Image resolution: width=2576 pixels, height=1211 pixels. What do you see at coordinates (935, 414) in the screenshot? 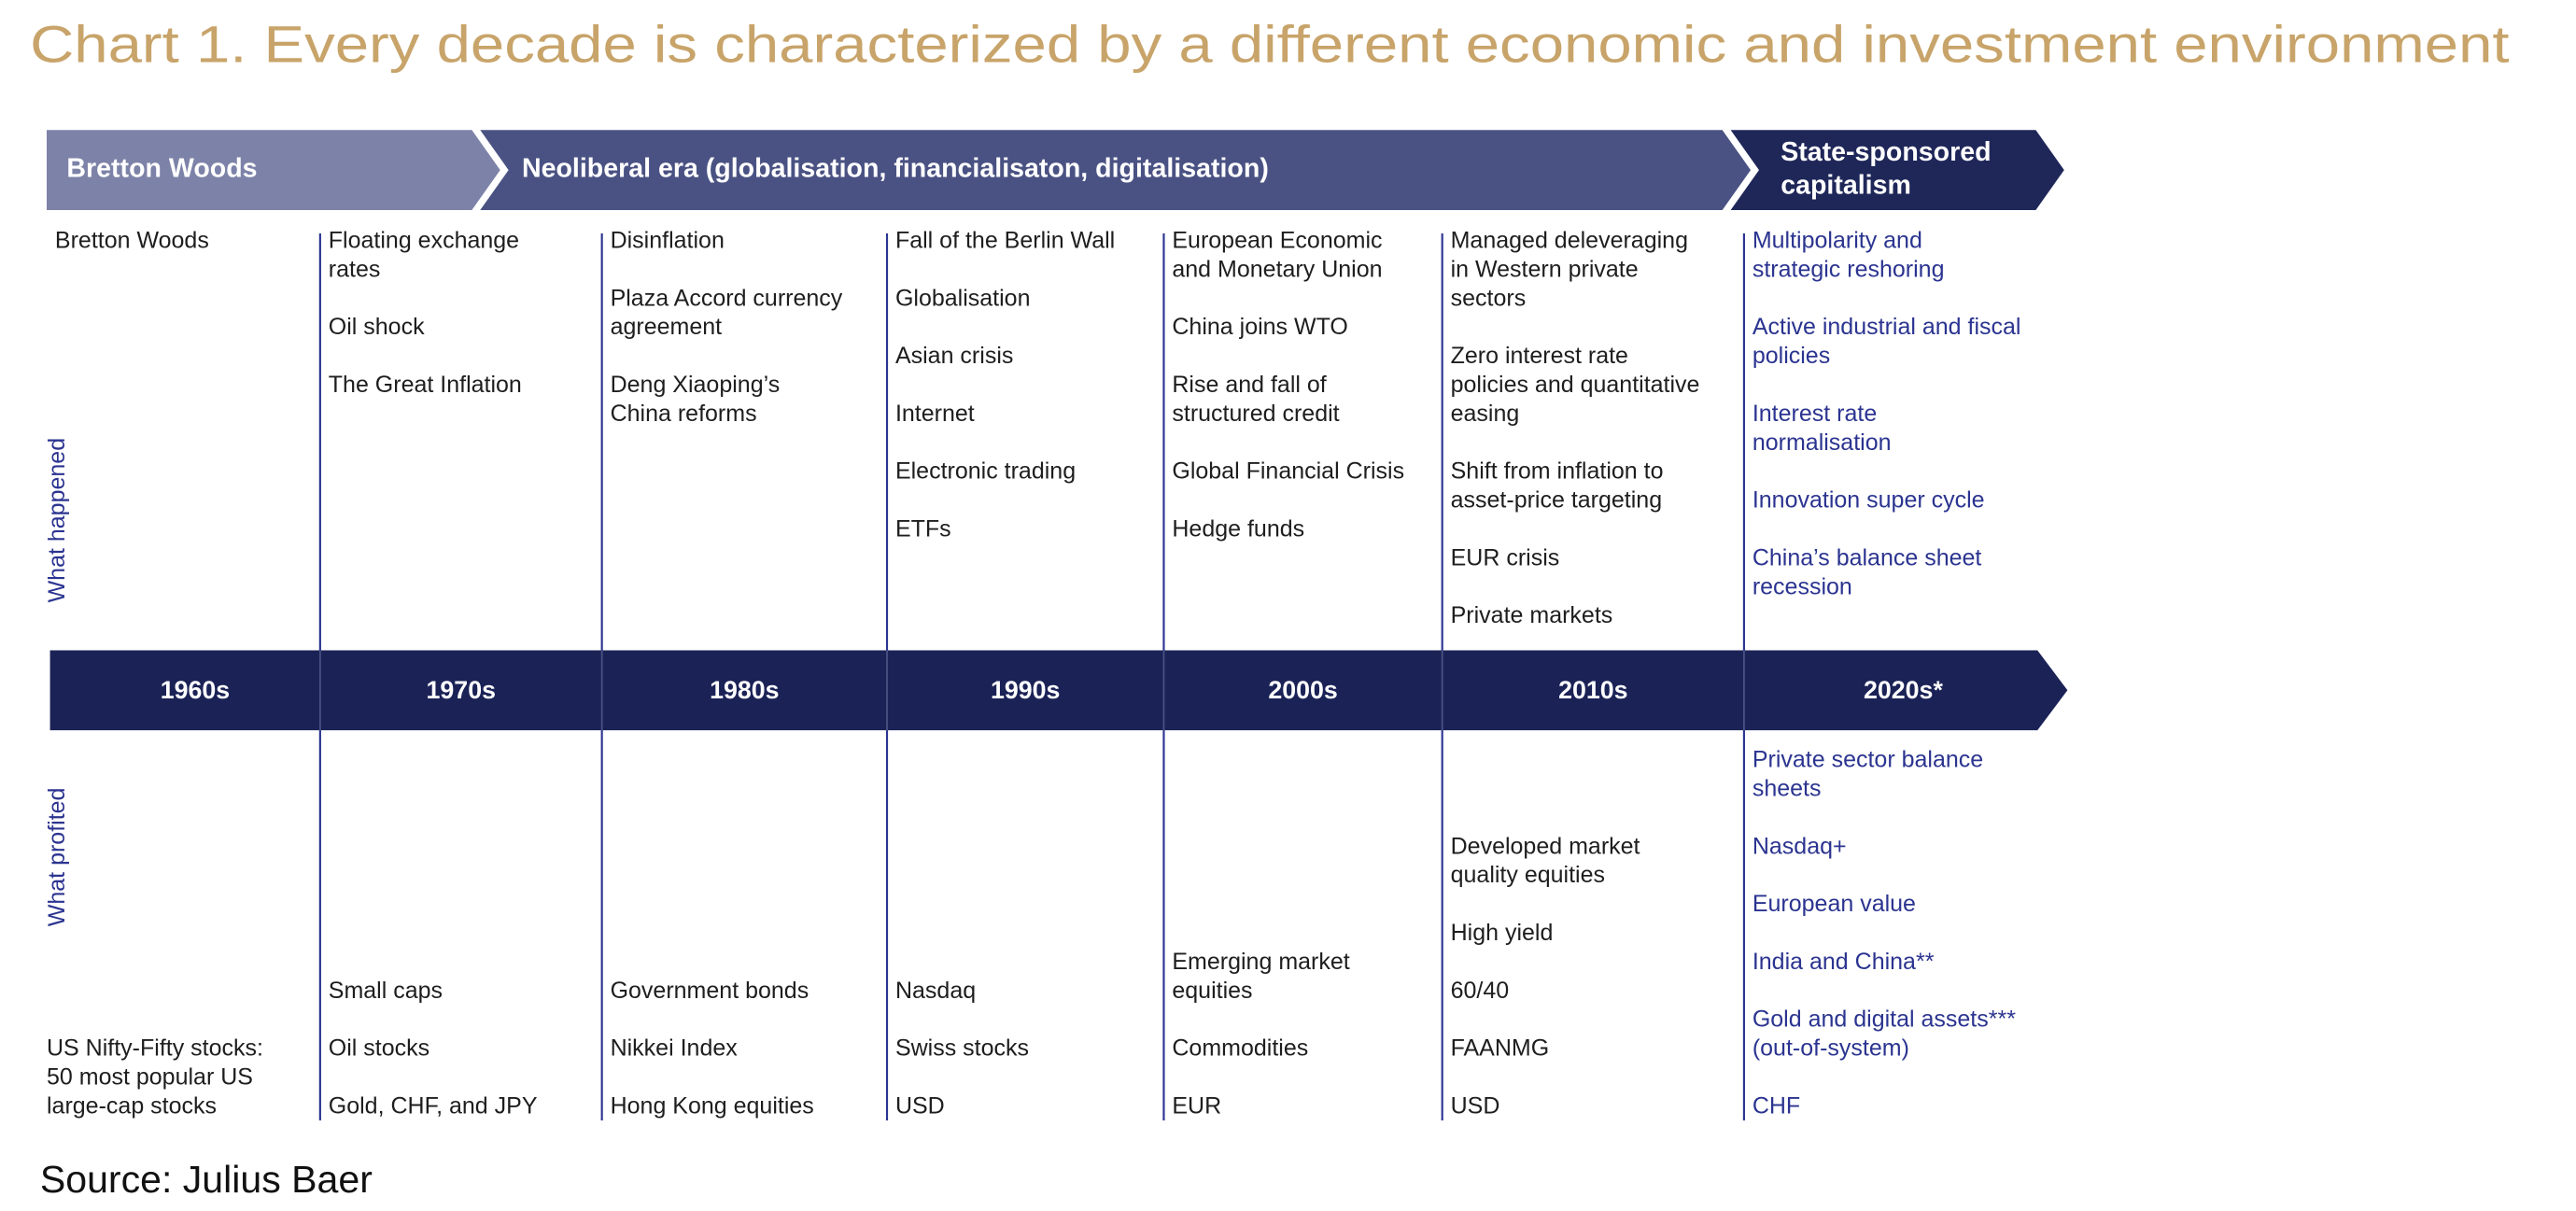
I see `event-text: Internet` at bounding box center [935, 414].